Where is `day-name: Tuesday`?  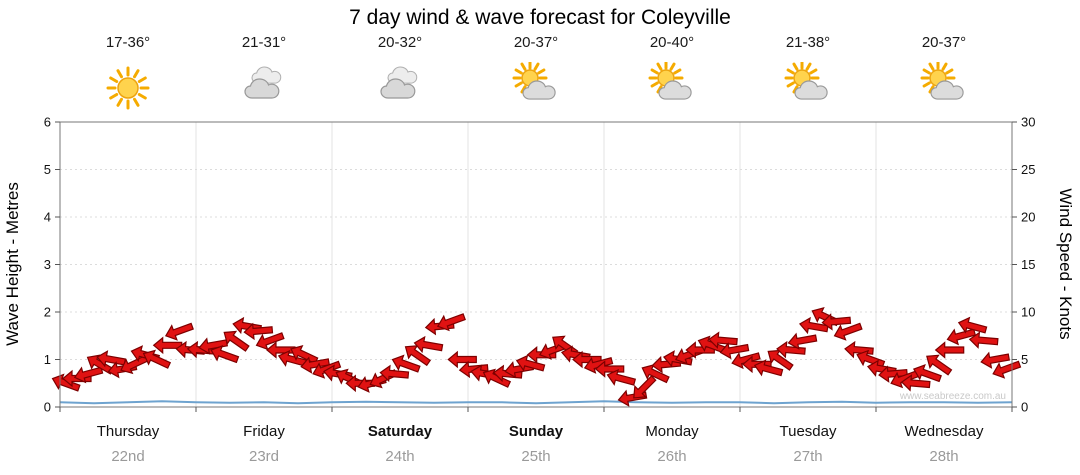 day-name: Tuesday is located at coordinates (808, 431).